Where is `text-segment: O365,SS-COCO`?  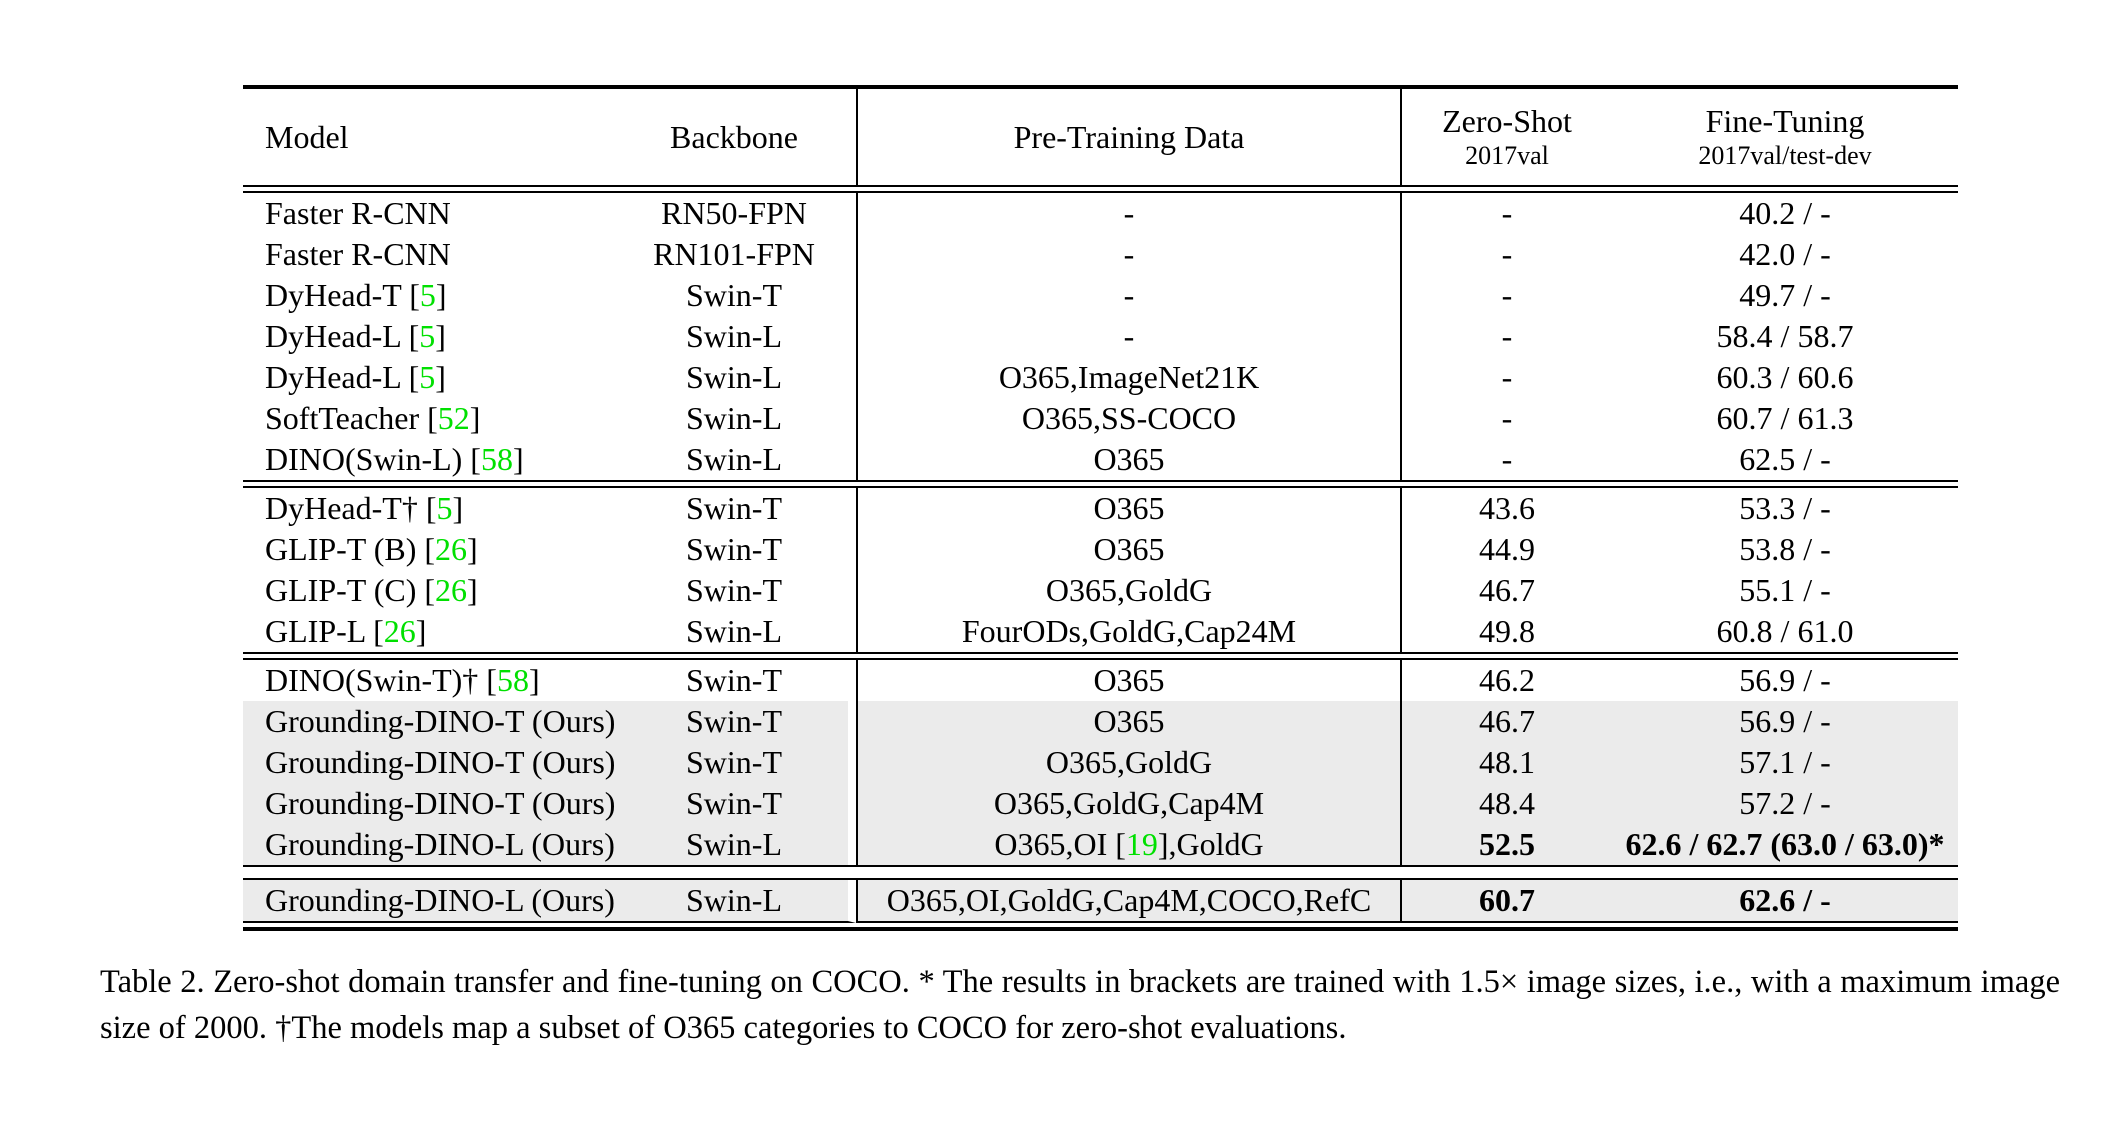 text-segment: O365,SS-COCO is located at coordinates (1129, 418).